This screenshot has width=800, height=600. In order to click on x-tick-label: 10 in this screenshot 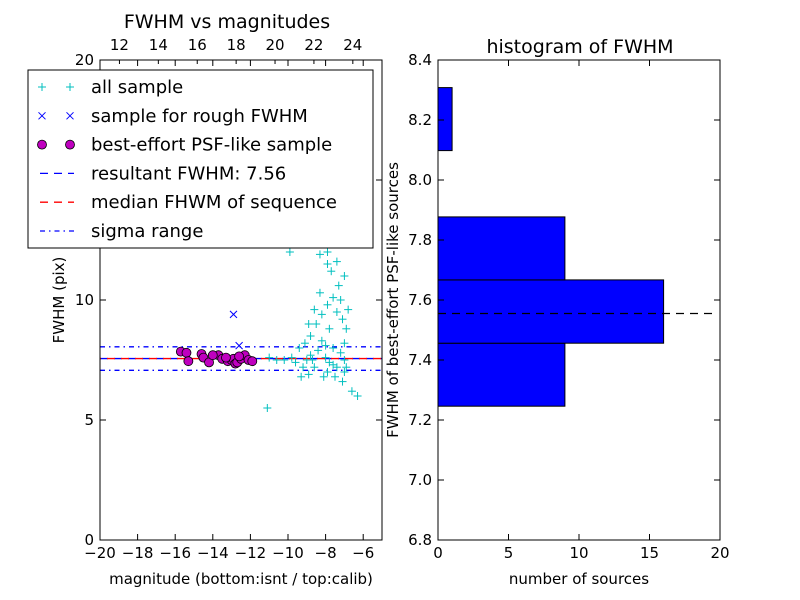, I will do `click(578, 553)`.